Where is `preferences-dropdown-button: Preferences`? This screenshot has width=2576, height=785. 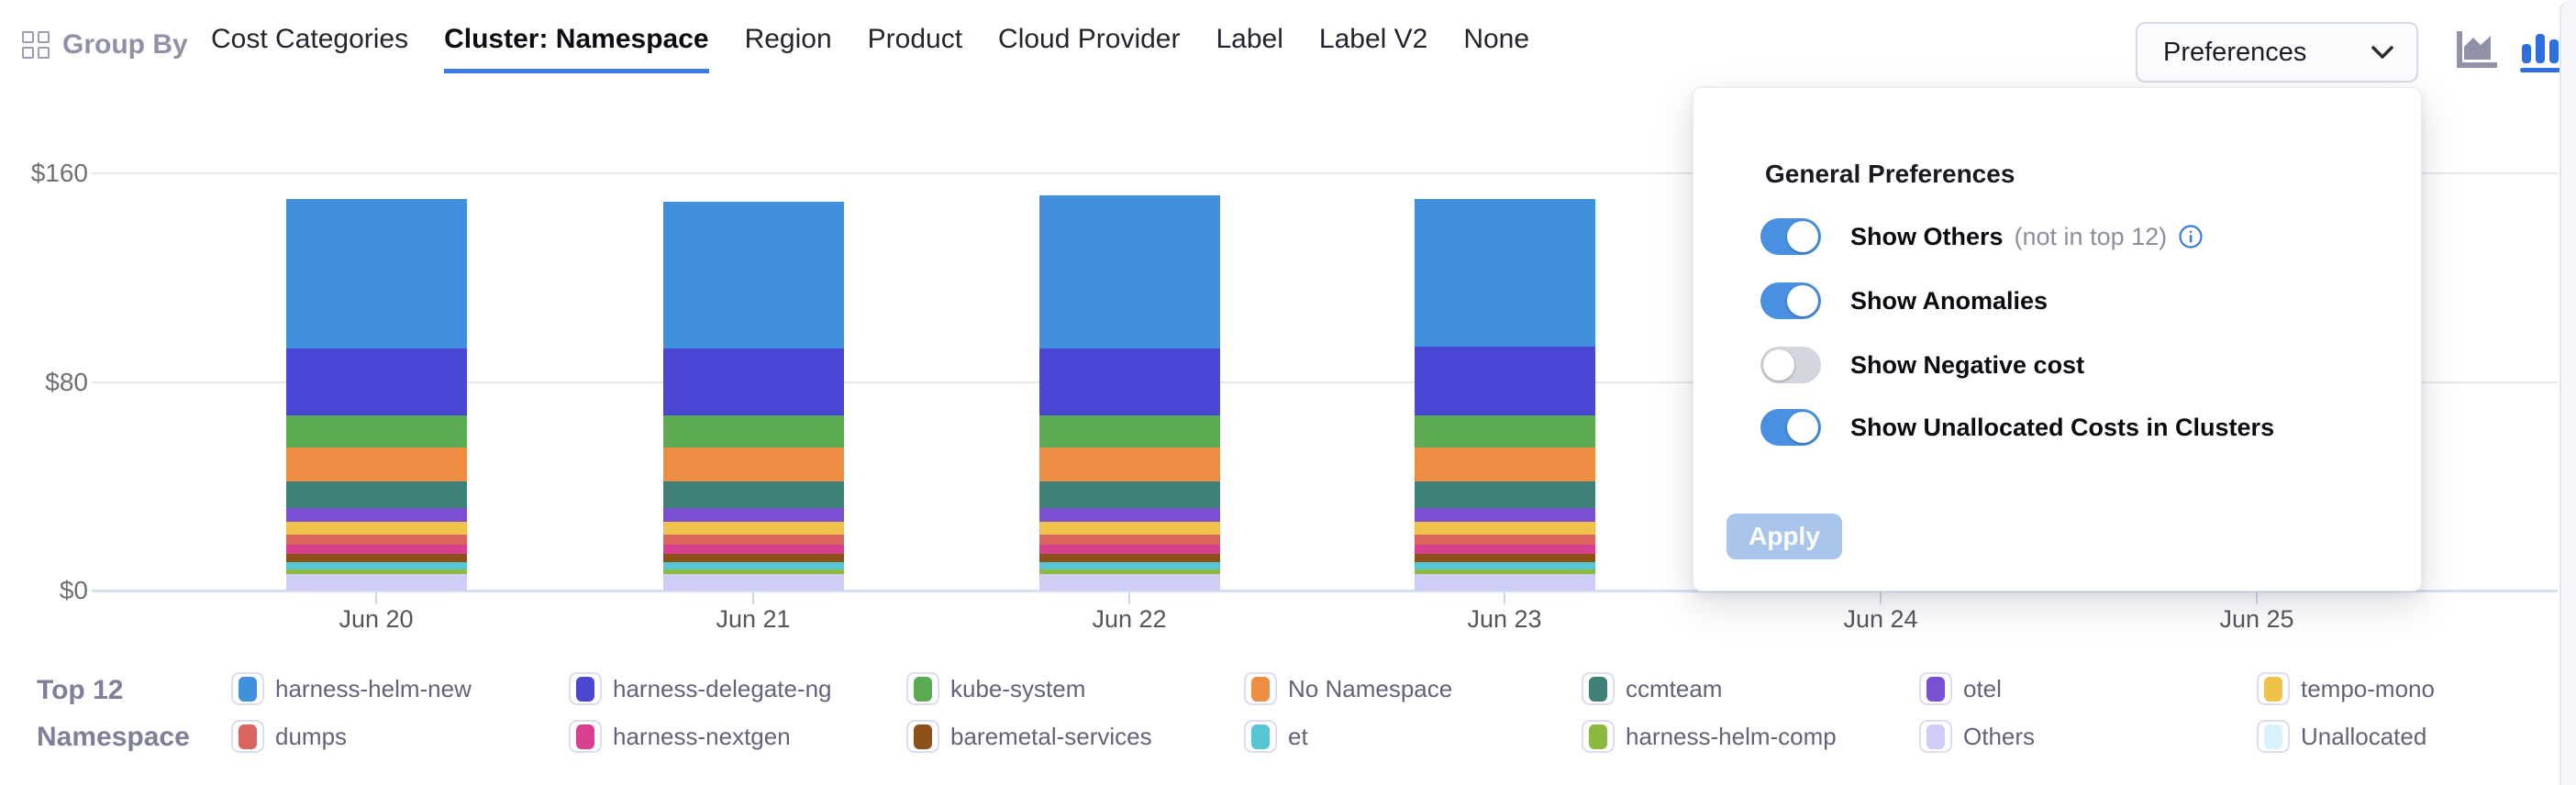 preferences-dropdown-button: Preferences is located at coordinates (2277, 52).